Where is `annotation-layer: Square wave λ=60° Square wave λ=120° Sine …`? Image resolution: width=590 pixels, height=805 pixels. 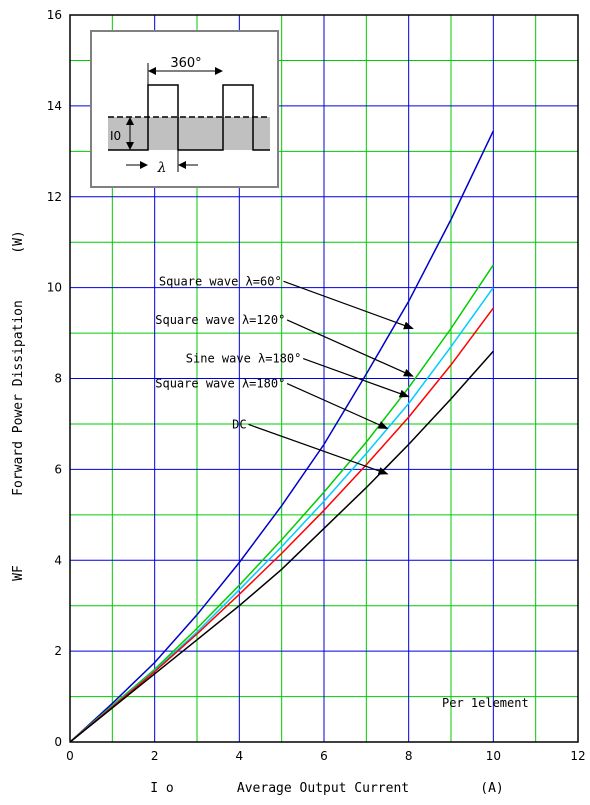 annotation-layer: Square wave λ=60° Square wave λ=120° Sine … is located at coordinates (284, 374).